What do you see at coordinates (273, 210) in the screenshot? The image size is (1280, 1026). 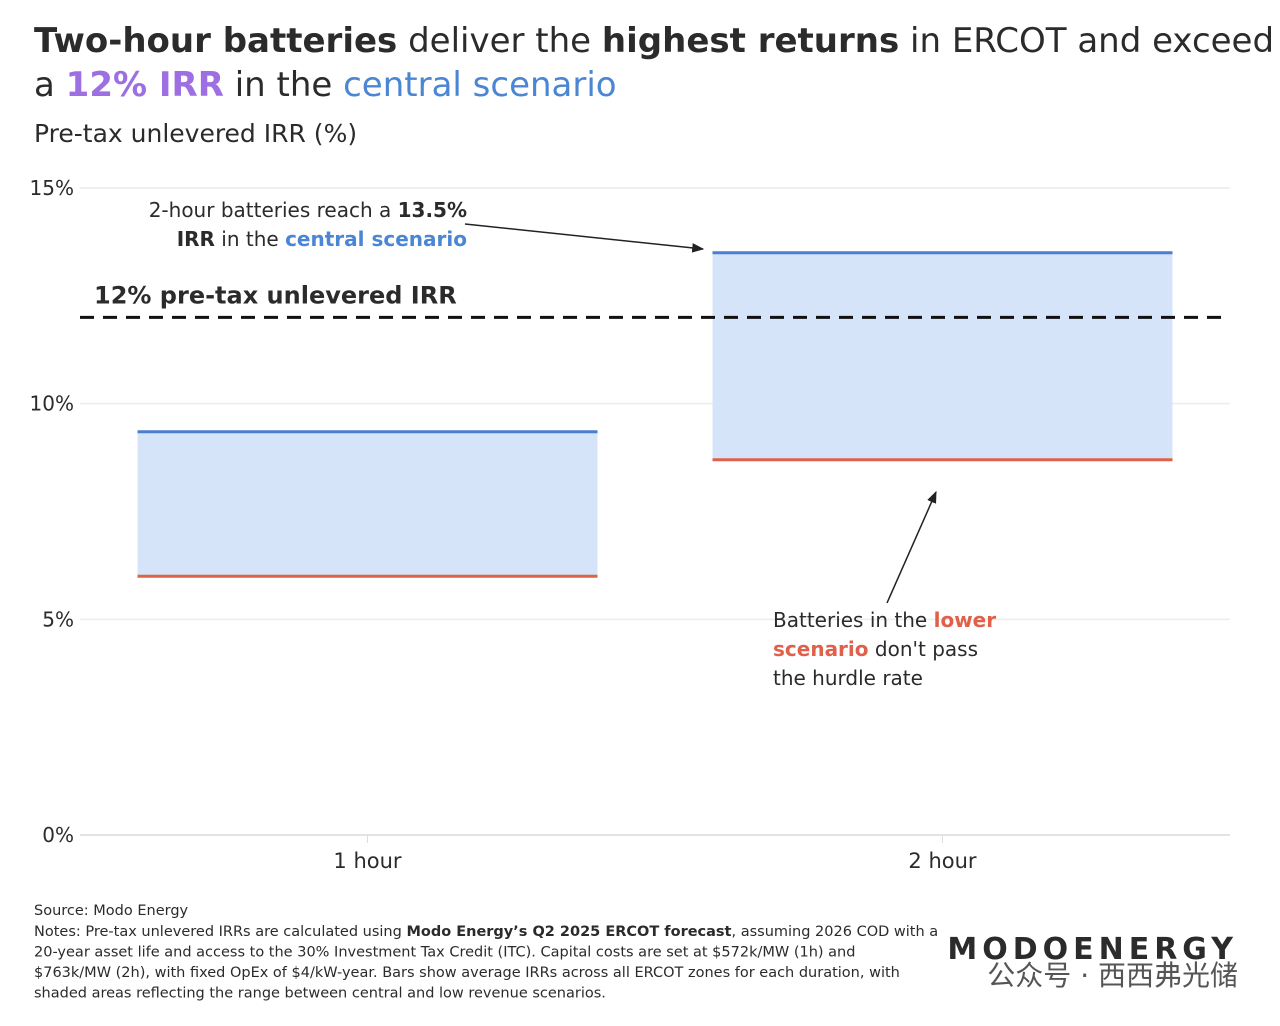 I see `annotation-segment: 2-hour batteries reach a` at bounding box center [273, 210].